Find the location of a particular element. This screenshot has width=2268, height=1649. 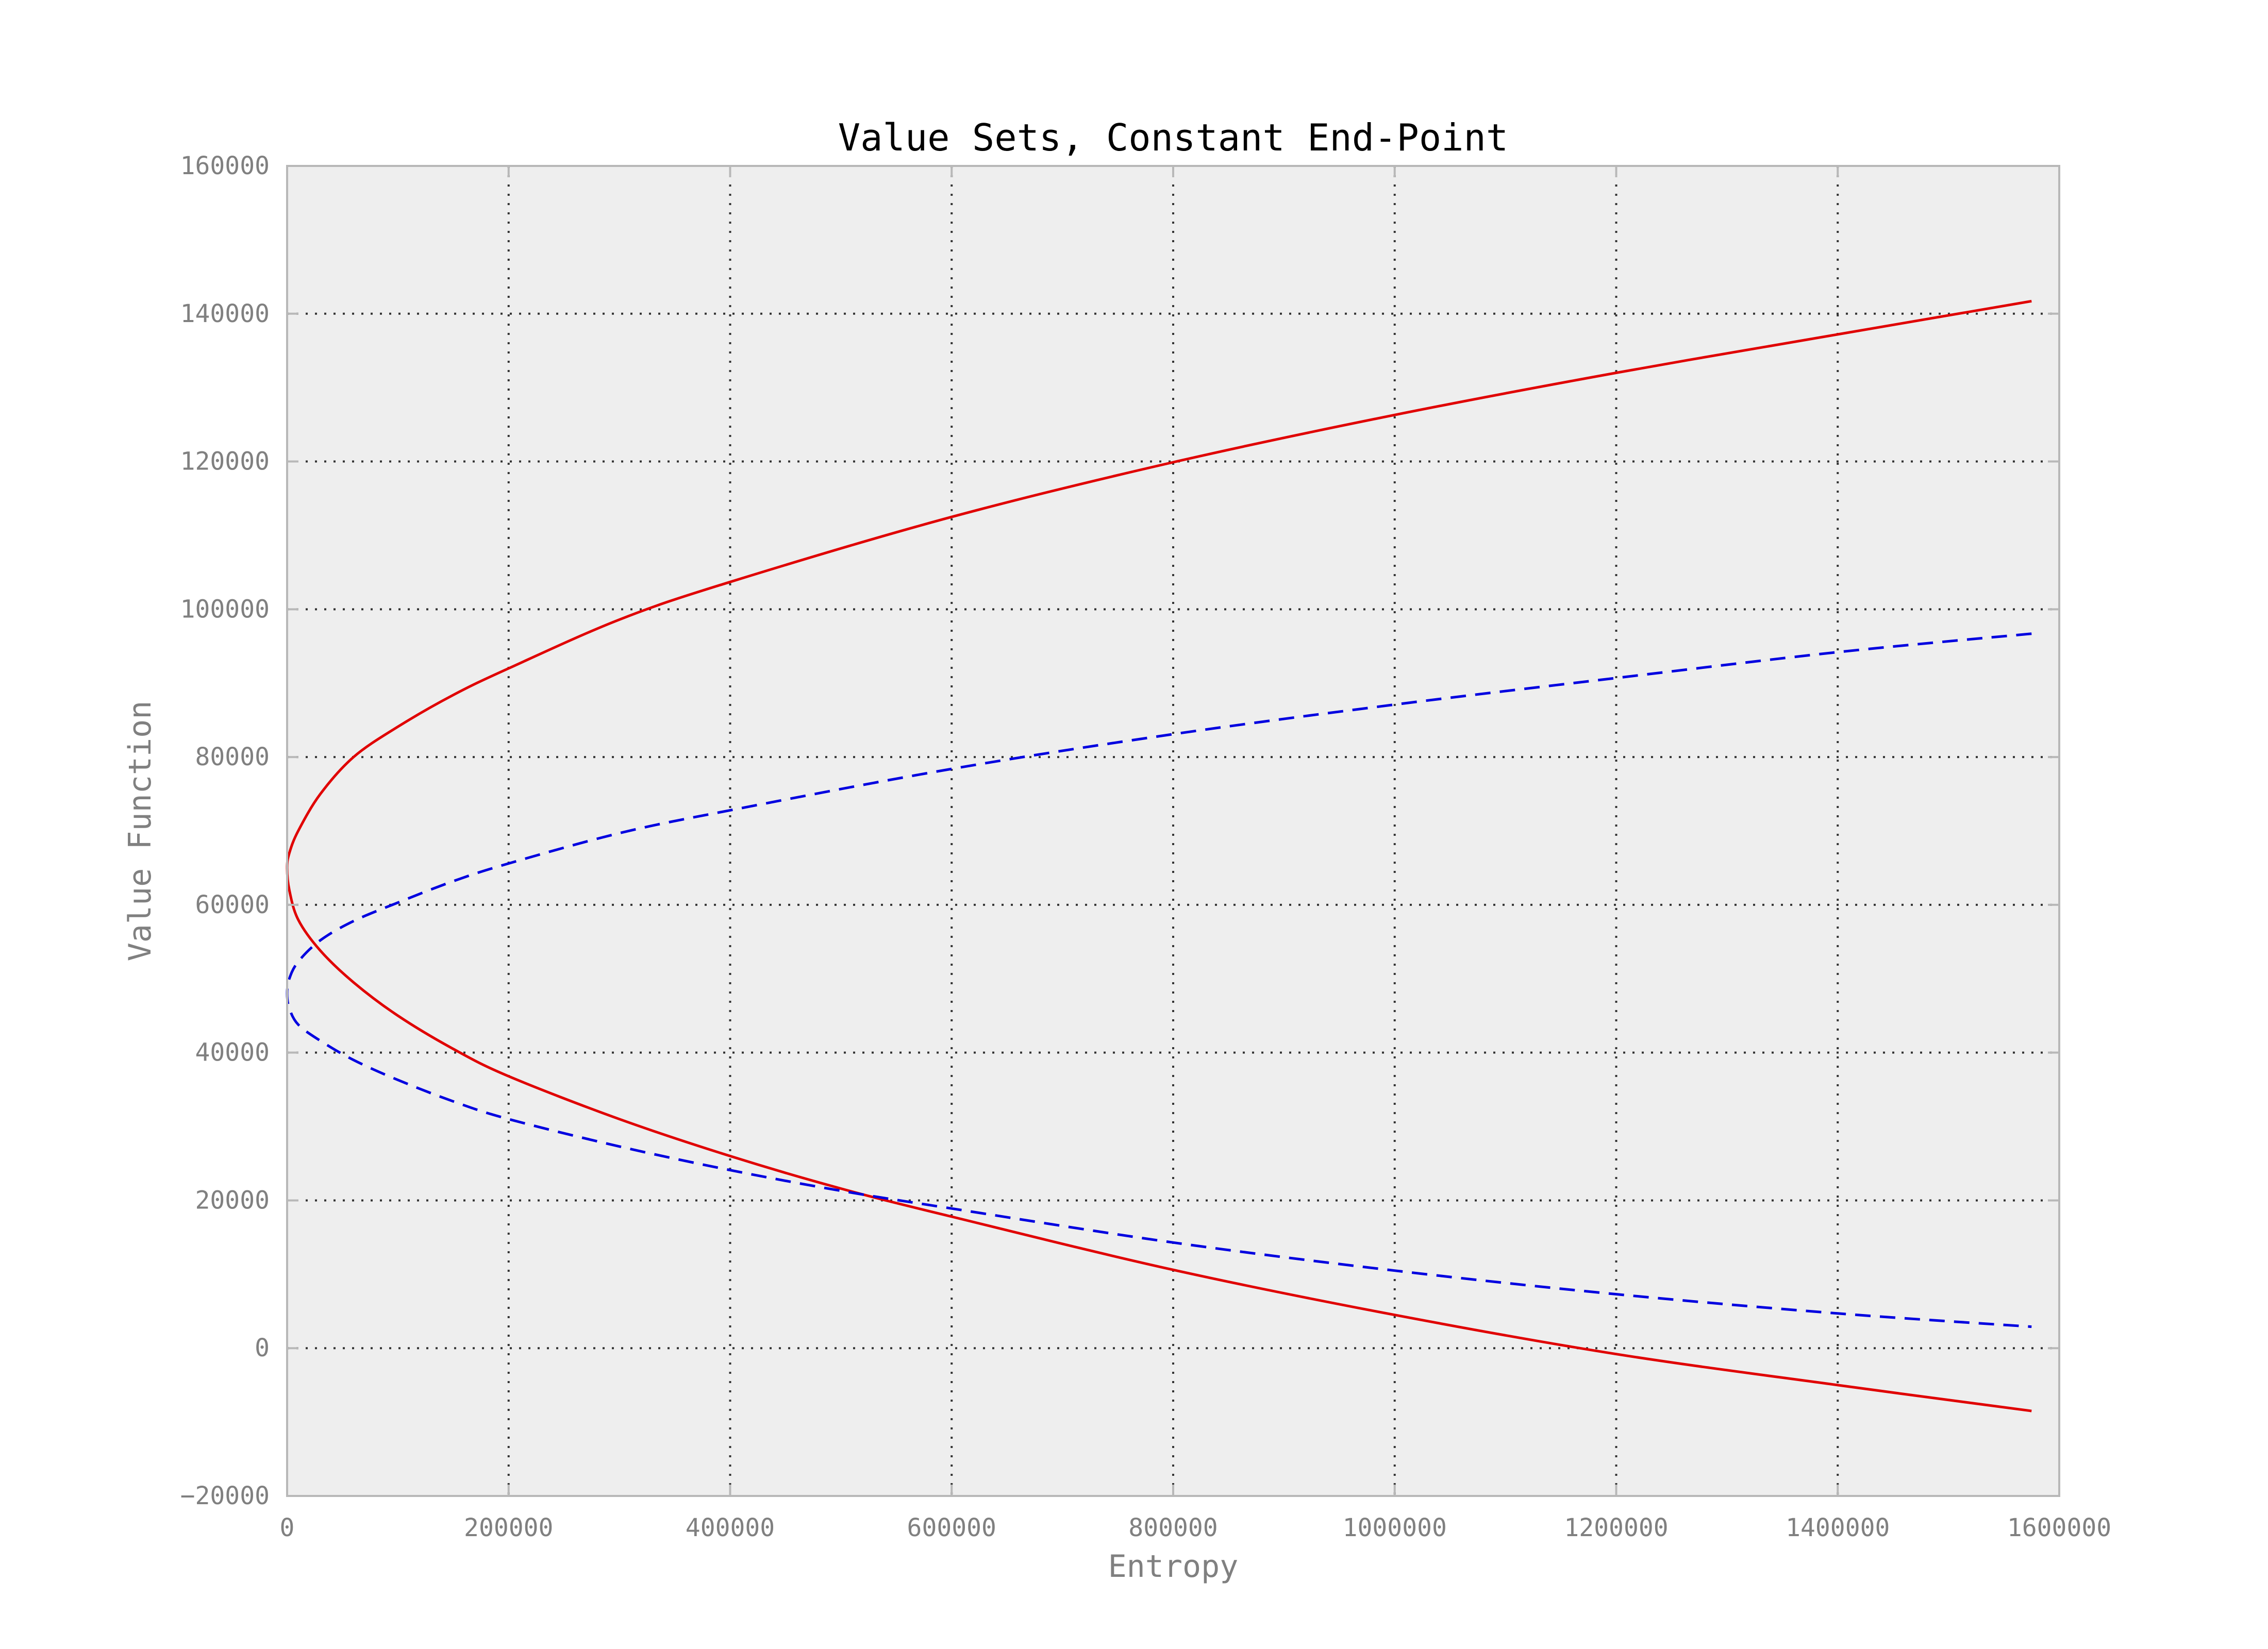

x-tick-label: 800000 is located at coordinates (1173, 1527).